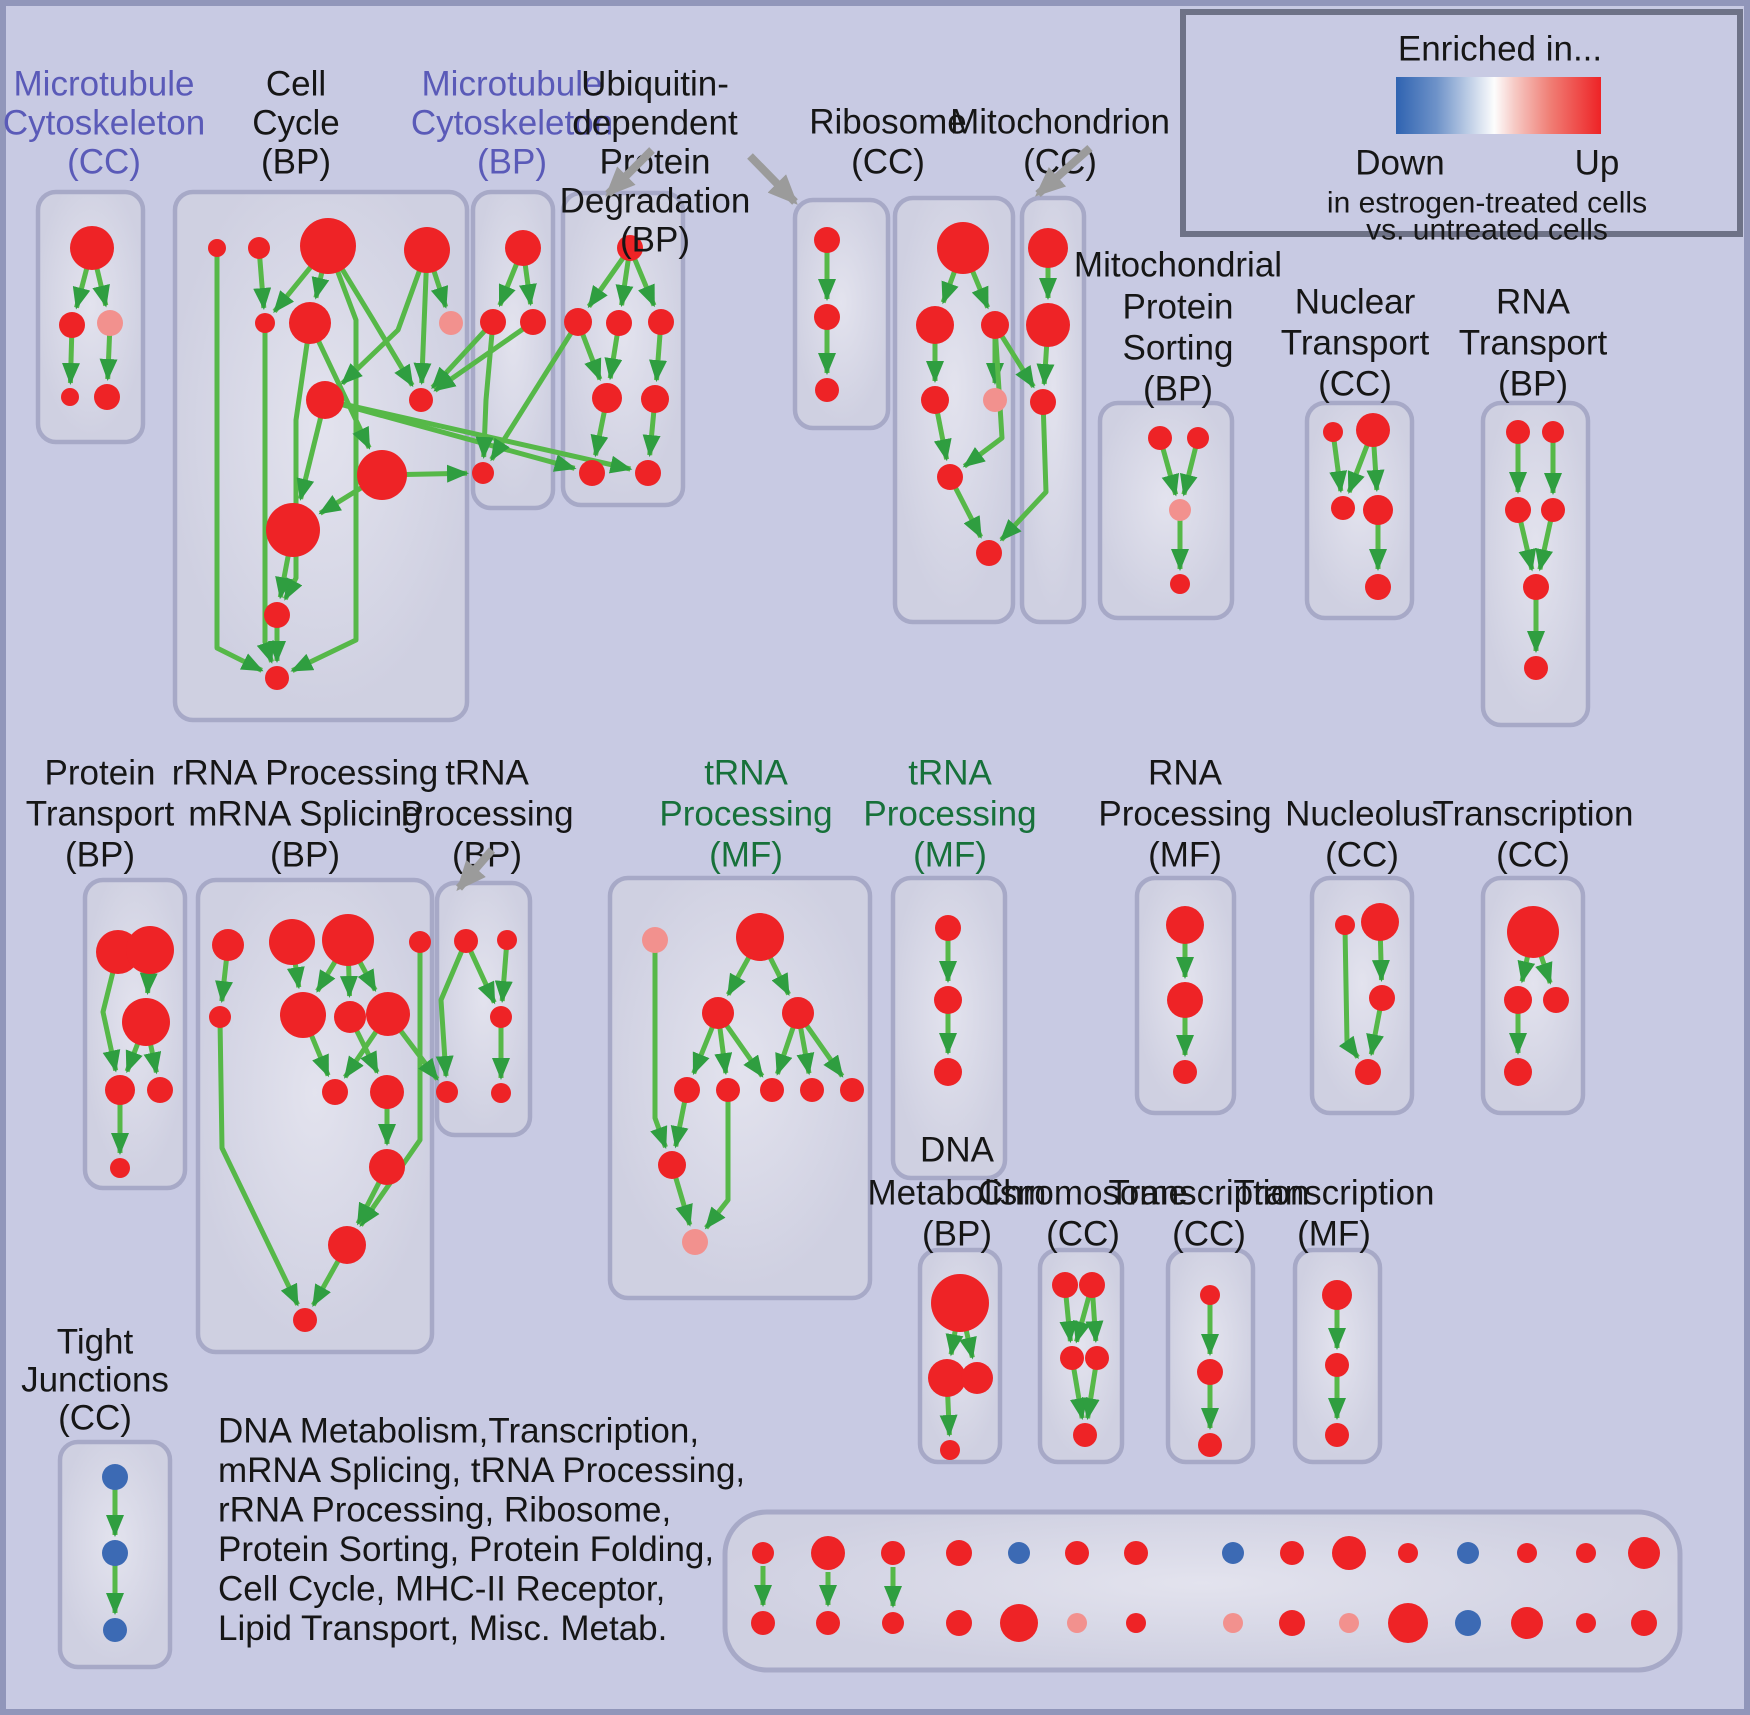  What do you see at coordinates (1373, 430) in the screenshot?
I see `node-nuct.tb` at bounding box center [1373, 430].